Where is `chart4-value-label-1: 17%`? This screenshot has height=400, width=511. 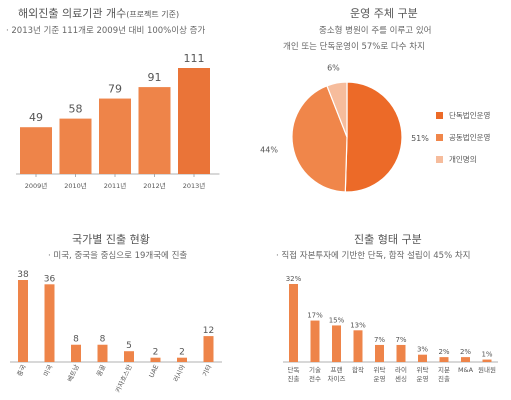 chart4-value-label-1: 17% is located at coordinates (315, 316).